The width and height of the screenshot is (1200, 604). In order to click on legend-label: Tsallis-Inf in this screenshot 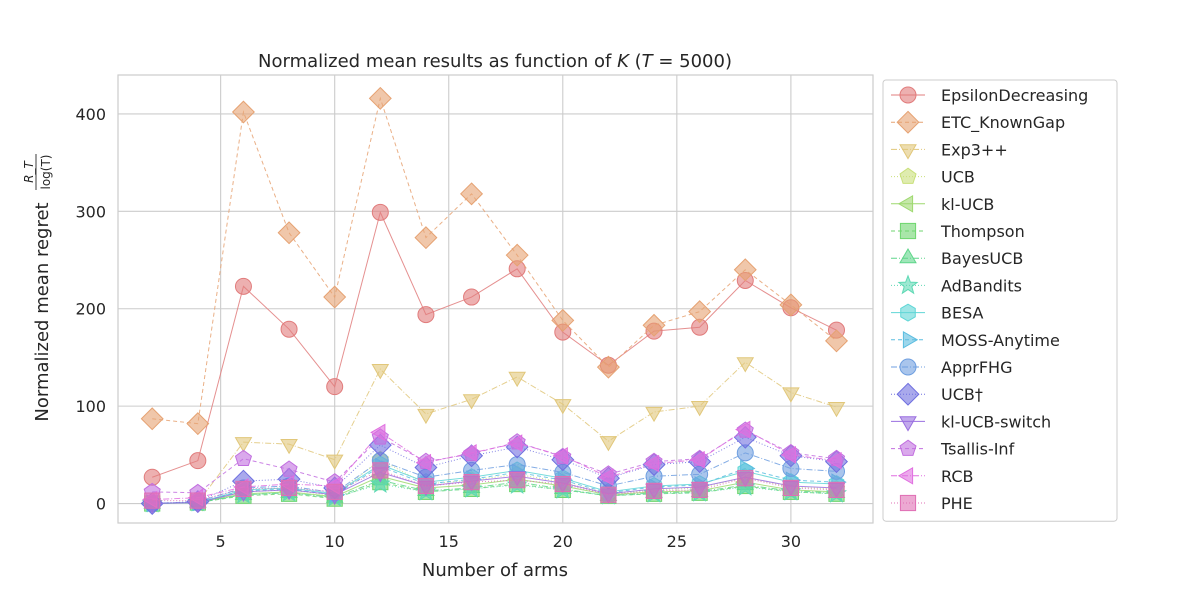, I will do `click(977, 449)`.